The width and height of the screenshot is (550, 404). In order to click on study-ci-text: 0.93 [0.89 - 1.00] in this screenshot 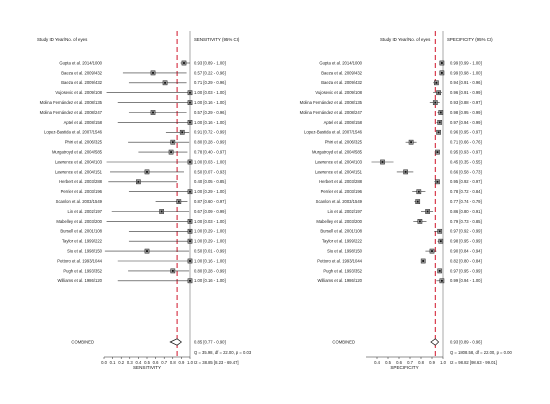, I will do `click(210, 62)`.